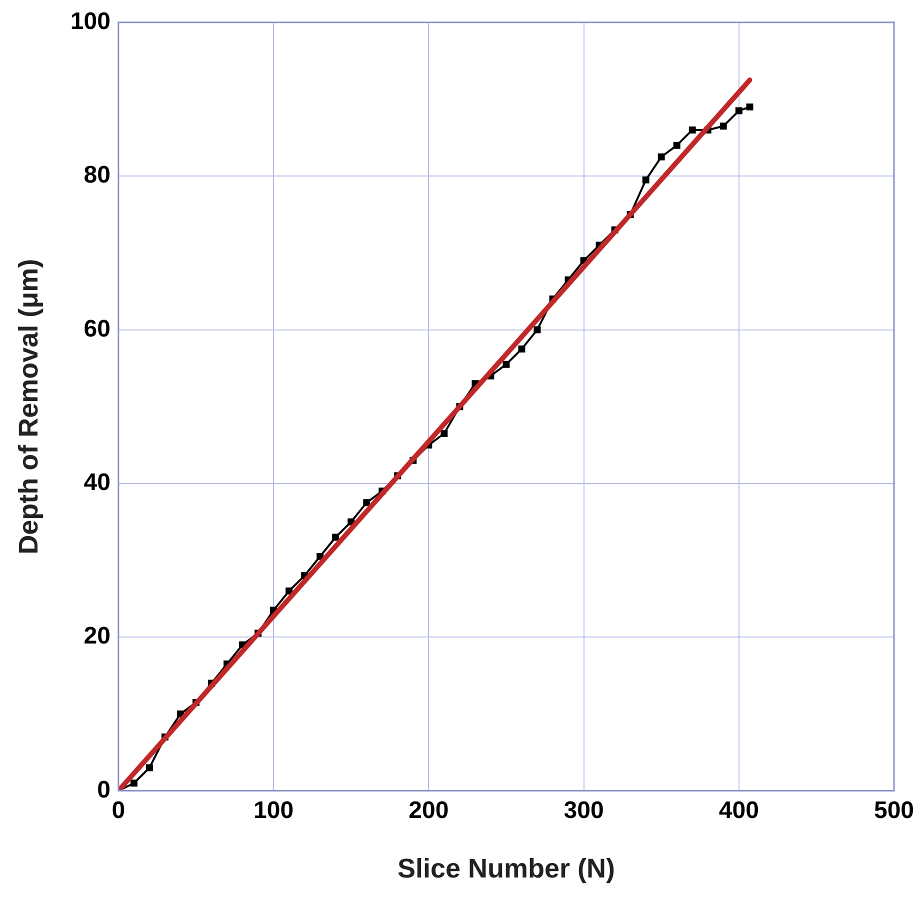 Image resolution: width=924 pixels, height=900 pixels. Describe the element at coordinates (428, 810) in the screenshot. I see `x-tick-label: 200` at that location.